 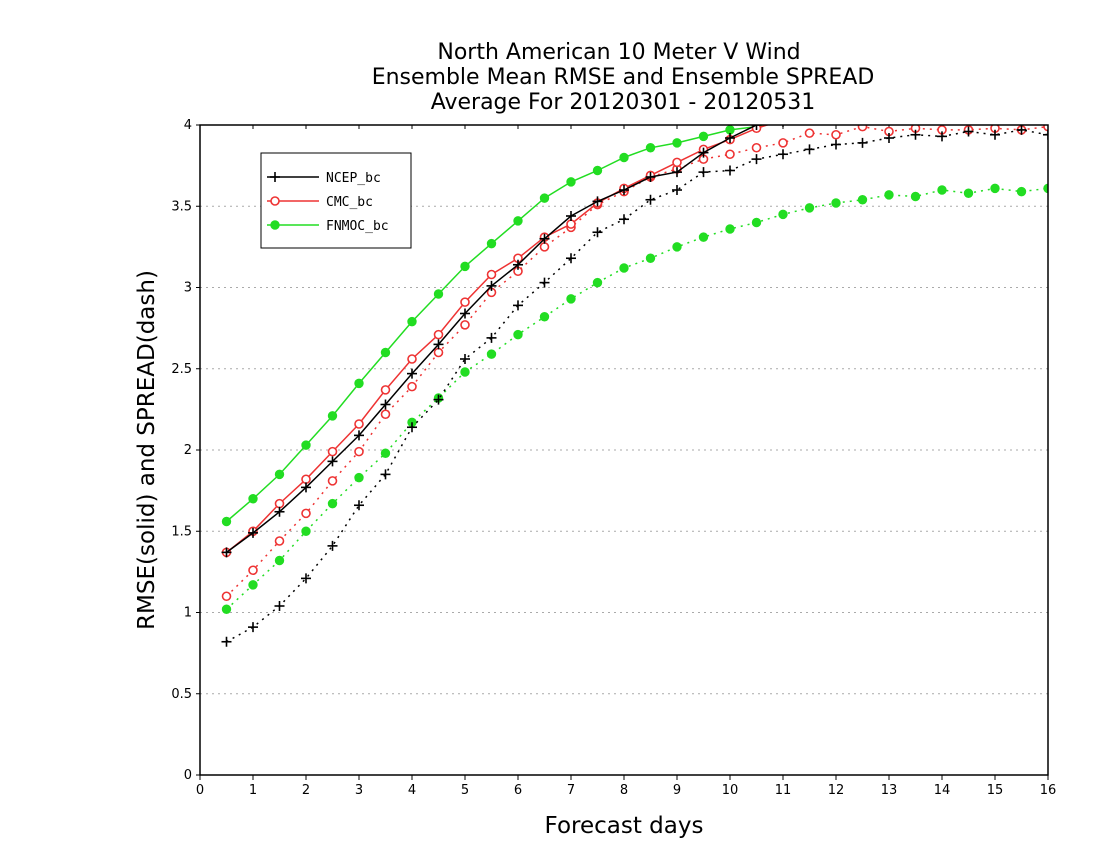 I want to click on y-tick-label: 0, so click(x=188, y=775).